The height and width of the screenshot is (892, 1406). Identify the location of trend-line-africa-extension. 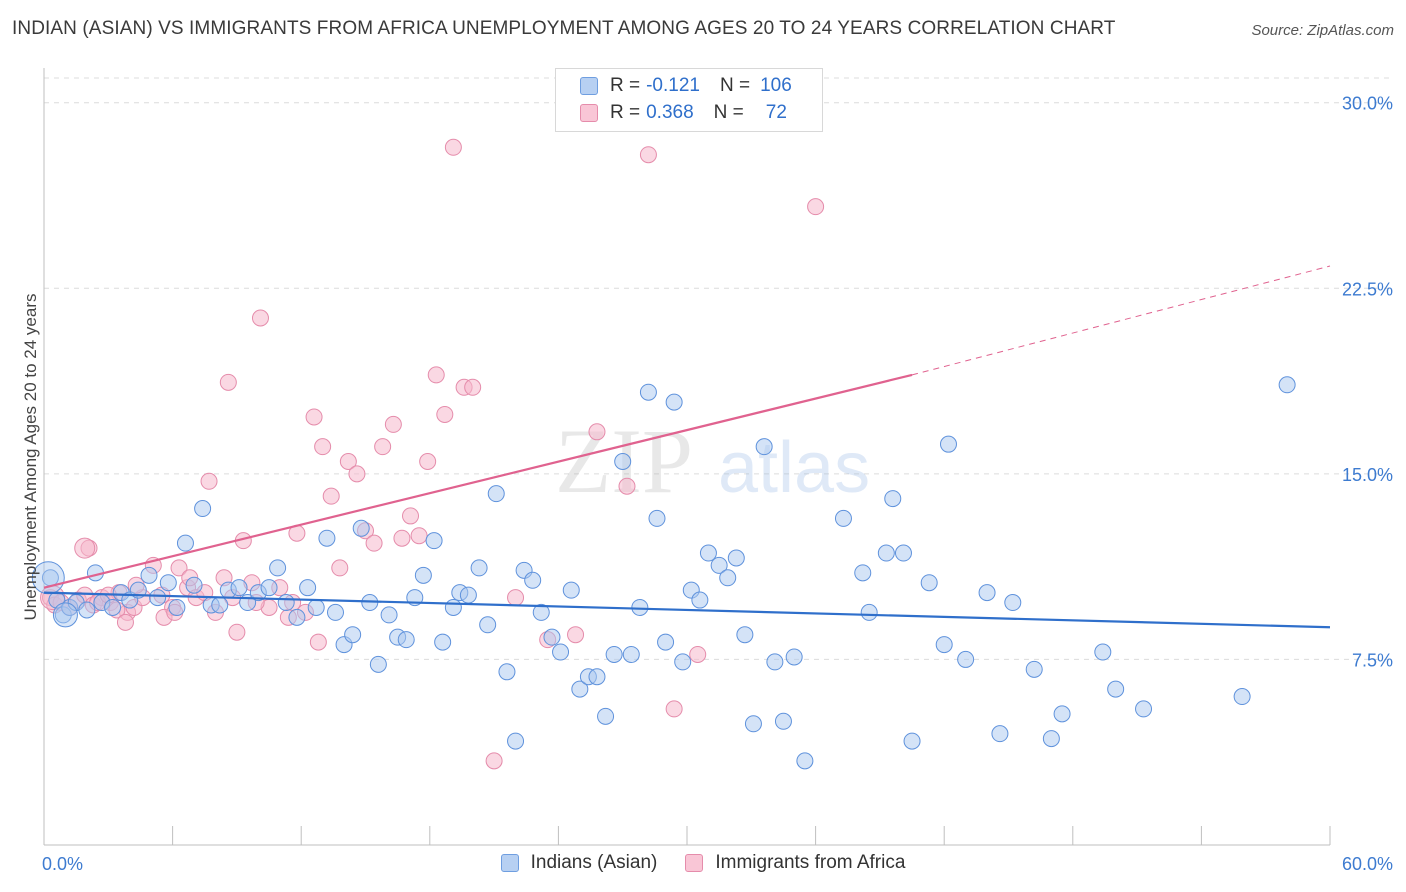
(1121, 320).